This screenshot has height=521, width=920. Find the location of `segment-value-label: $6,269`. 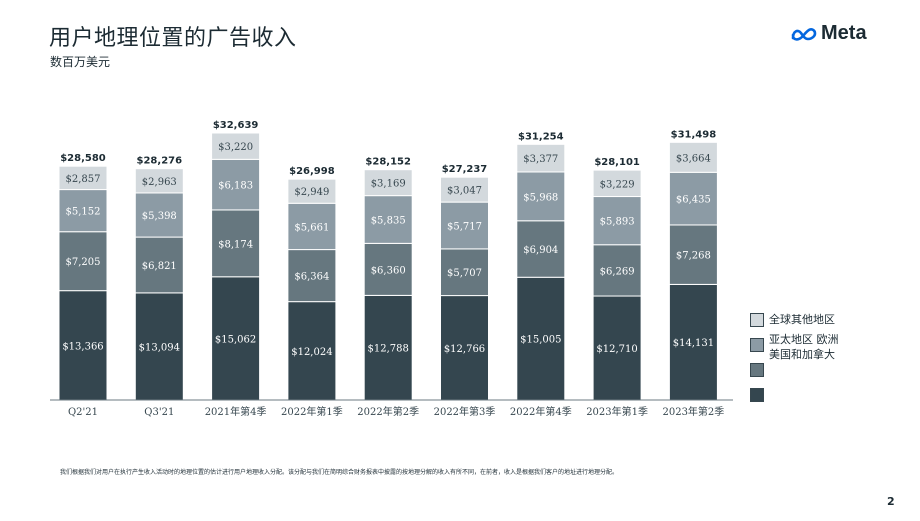

segment-value-label: $6,269 is located at coordinates (617, 271).